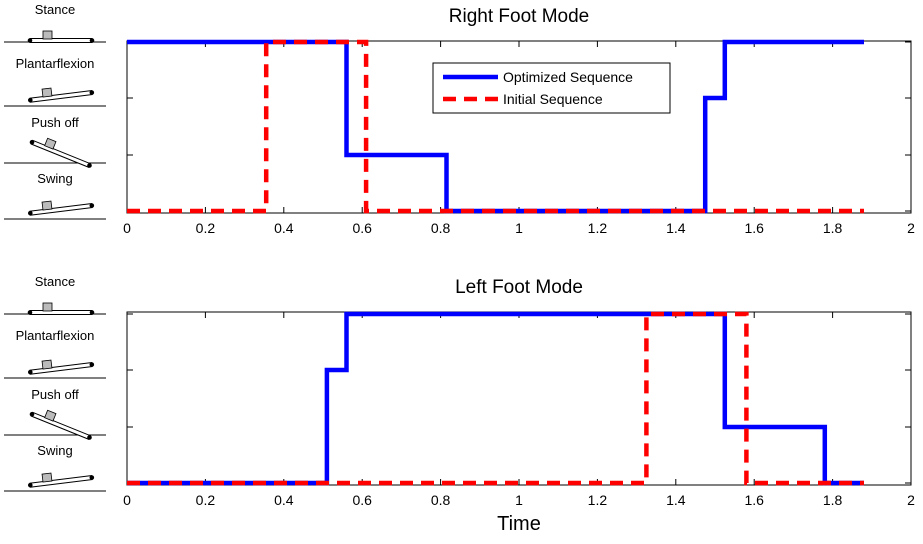 This screenshot has height=544, width=923. I want to click on chart-title: Right Foot Mode, so click(519, 16).